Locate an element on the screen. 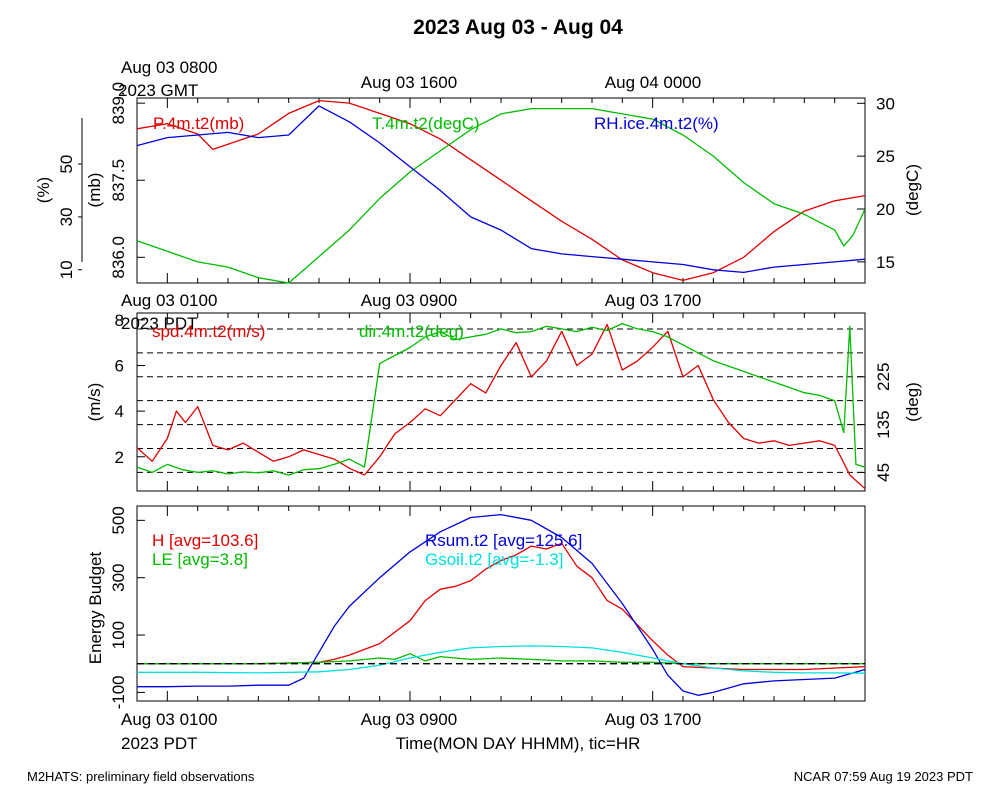 The image size is (1000, 800). speed-tick-label: 8 is located at coordinates (119, 320).